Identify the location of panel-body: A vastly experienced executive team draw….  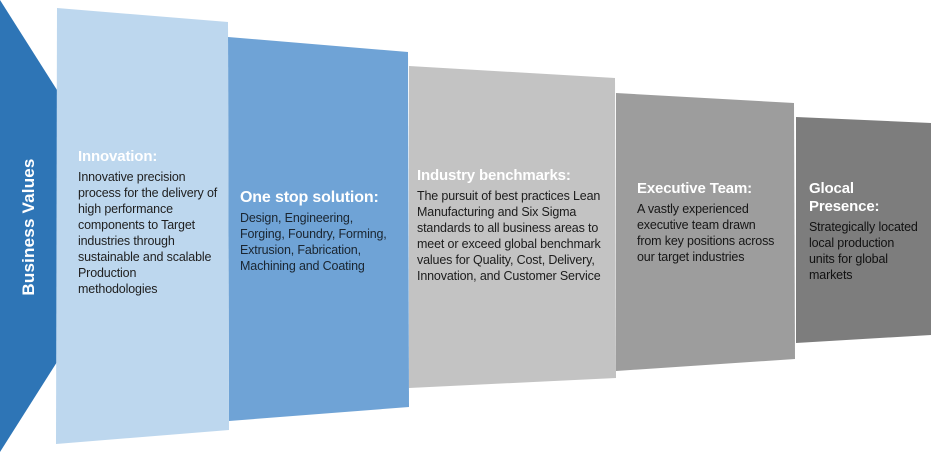
(706, 233).